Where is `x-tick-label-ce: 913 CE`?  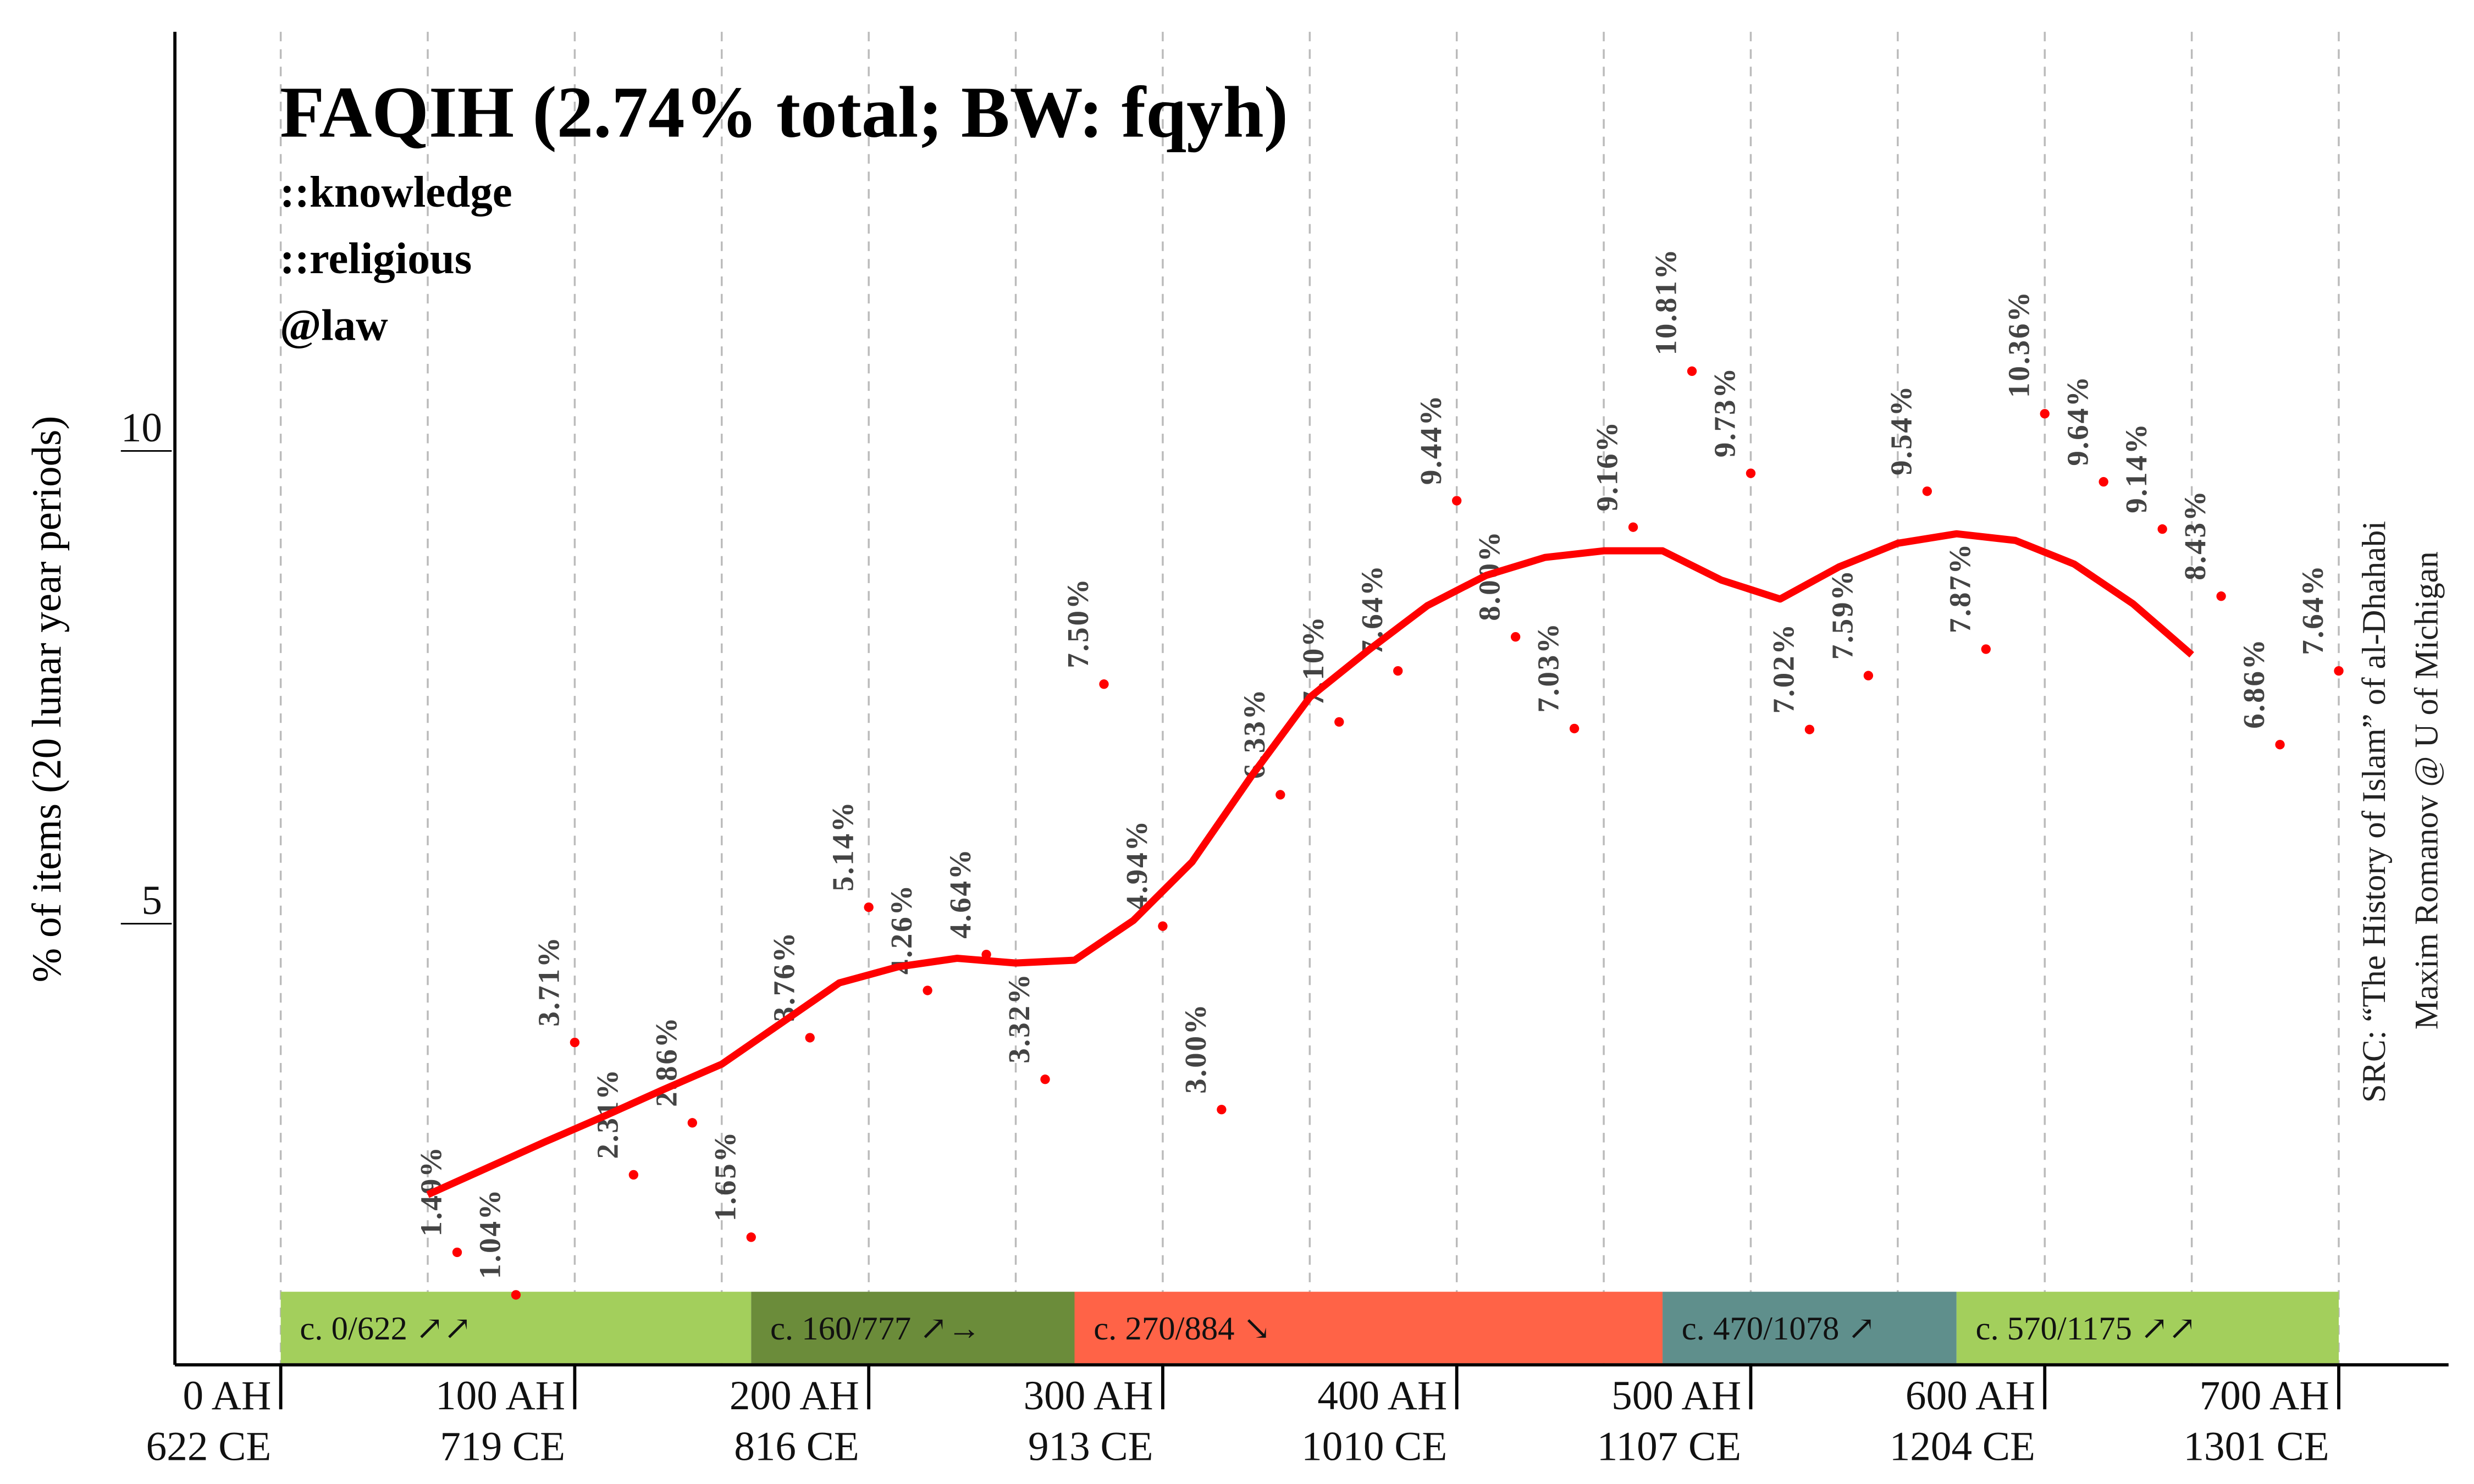
x-tick-label-ce: 913 CE is located at coordinates (1090, 1447).